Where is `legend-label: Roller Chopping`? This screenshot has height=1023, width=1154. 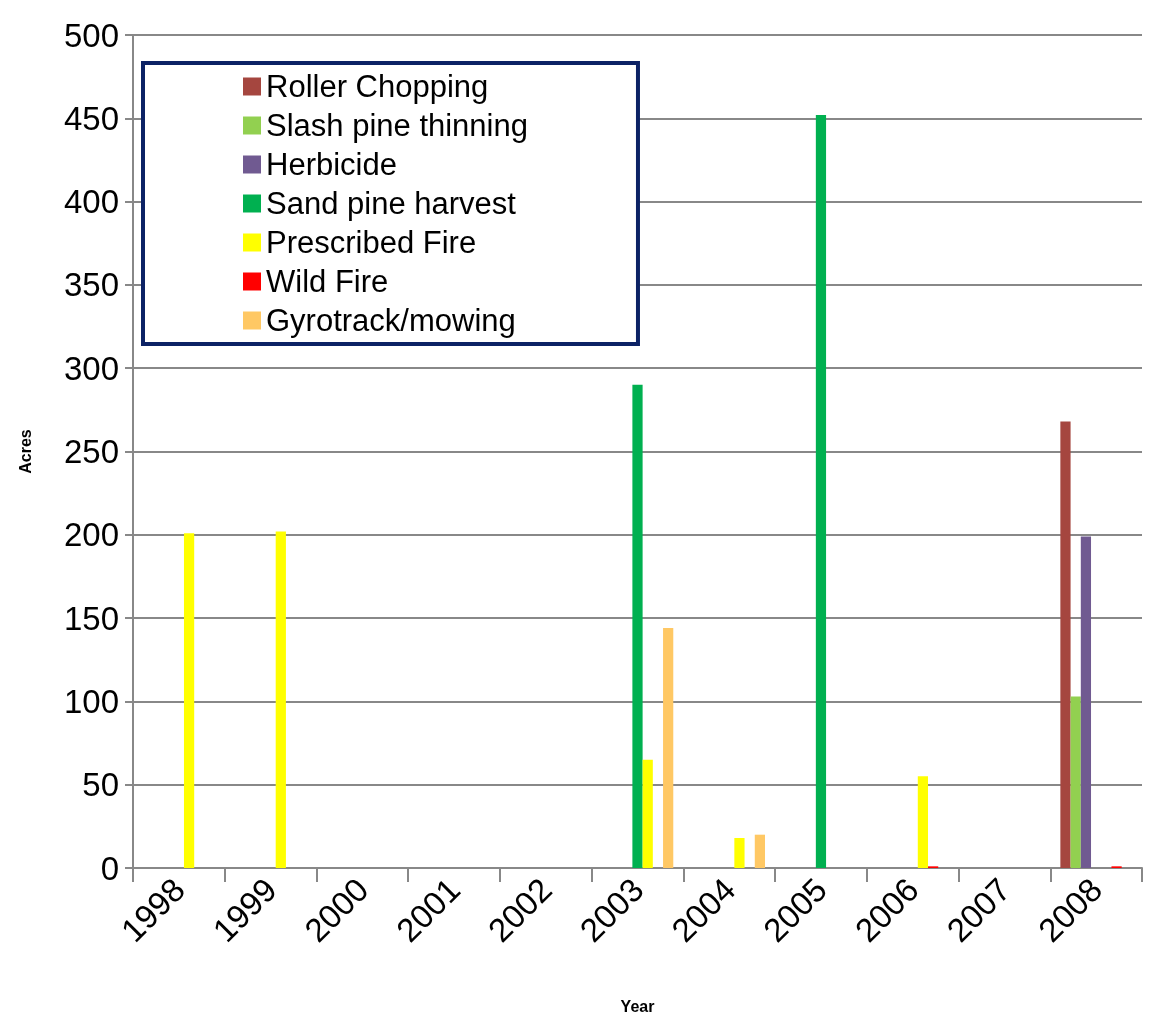 legend-label: Roller Chopping is located at coordinates (377, 86).